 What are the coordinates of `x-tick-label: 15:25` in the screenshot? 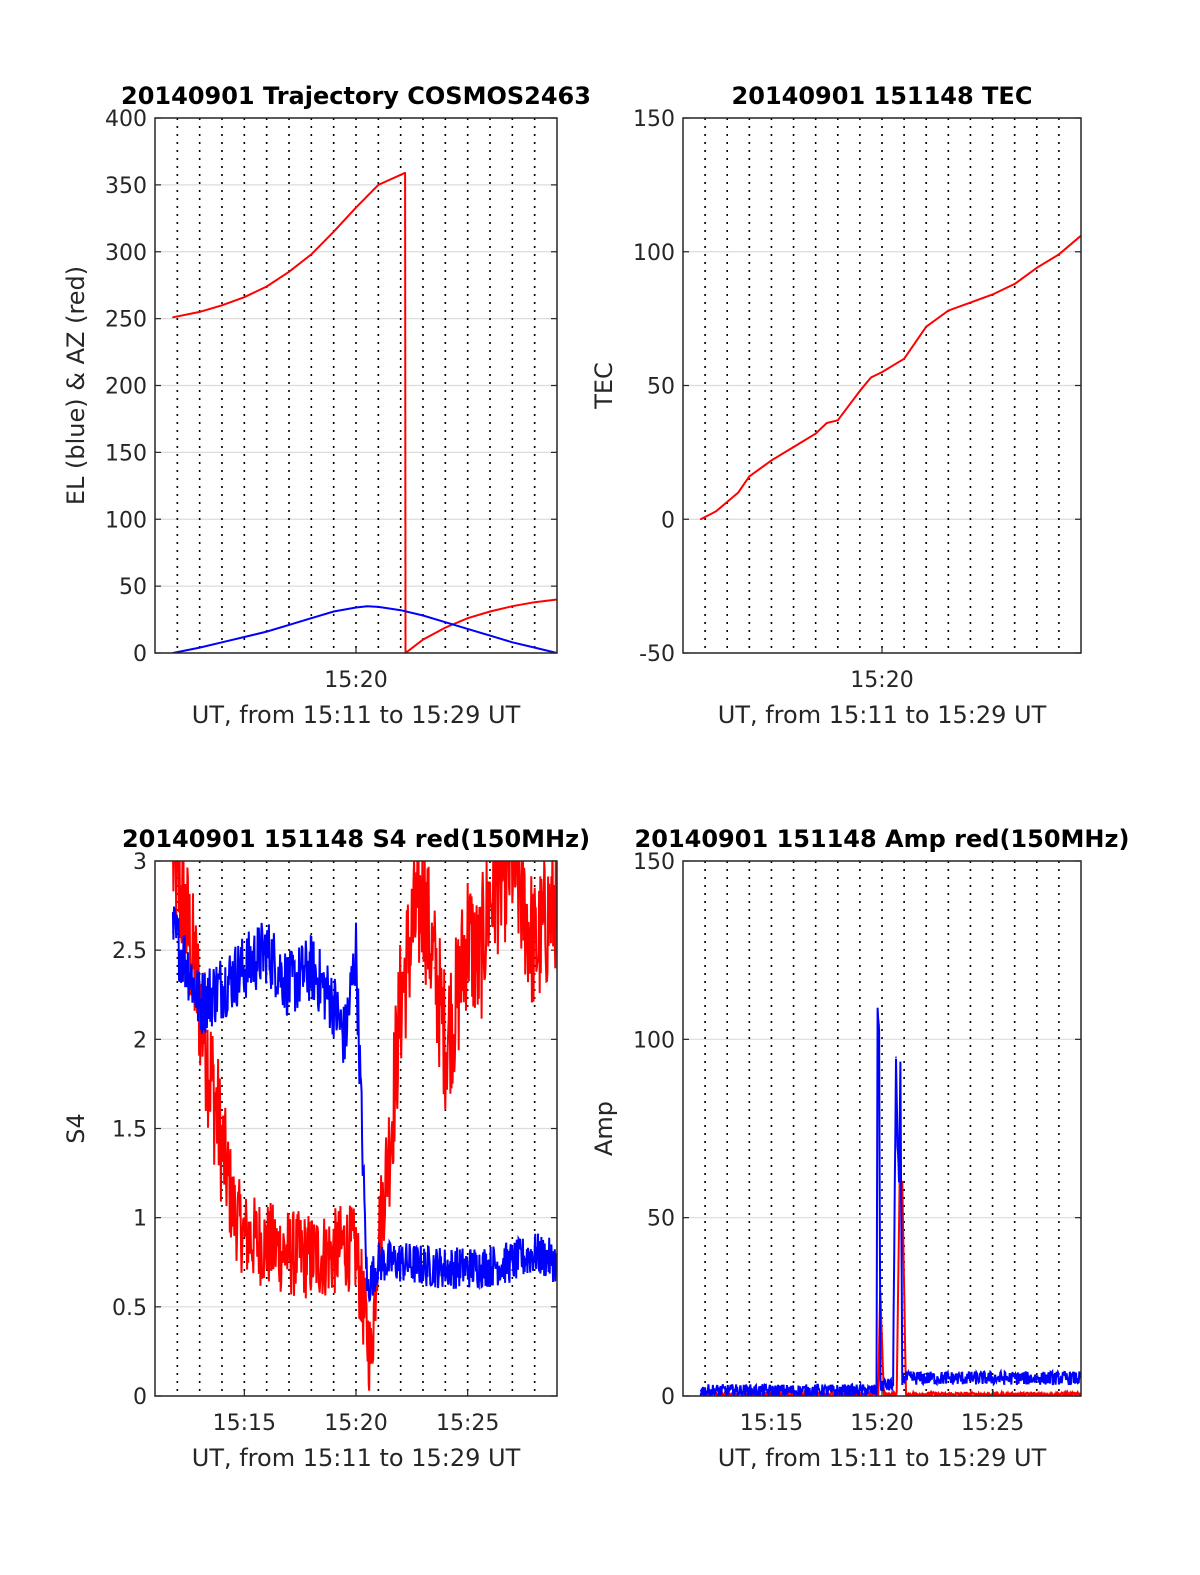 It's located at (467, 1423).